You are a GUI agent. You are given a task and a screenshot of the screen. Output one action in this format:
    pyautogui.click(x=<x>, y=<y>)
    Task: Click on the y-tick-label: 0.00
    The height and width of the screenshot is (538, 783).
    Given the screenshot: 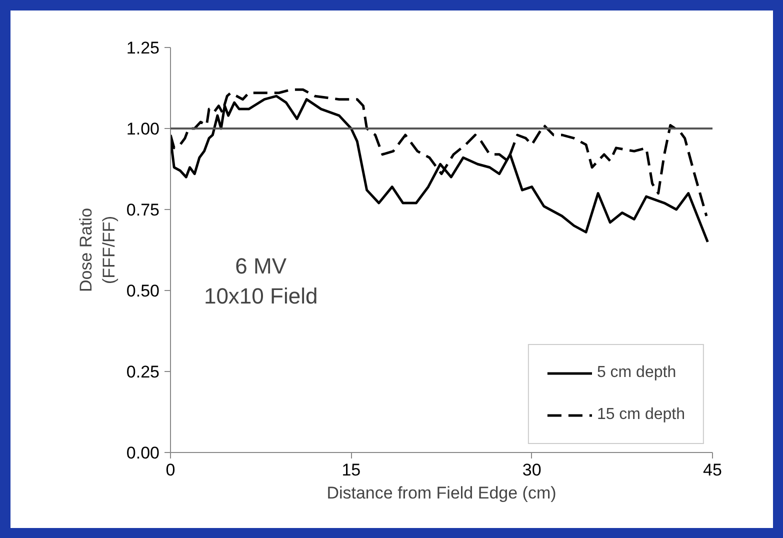 What is the action you would take?
    pyautogui.click(x=143, y=453)
    